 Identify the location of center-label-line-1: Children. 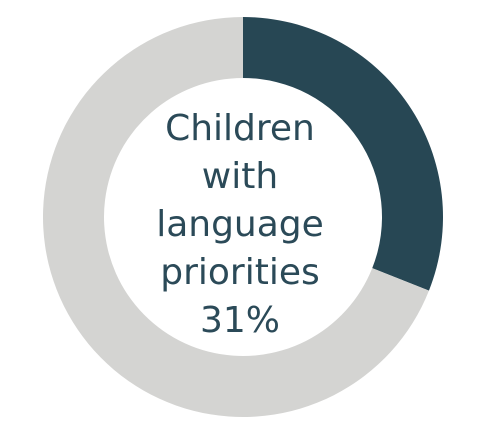
(240, 128).